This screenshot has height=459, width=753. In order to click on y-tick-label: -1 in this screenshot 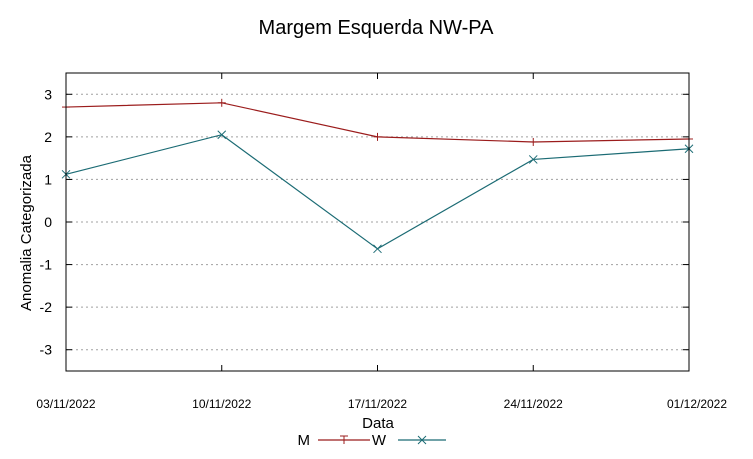, I will do `click(46, 265)`.